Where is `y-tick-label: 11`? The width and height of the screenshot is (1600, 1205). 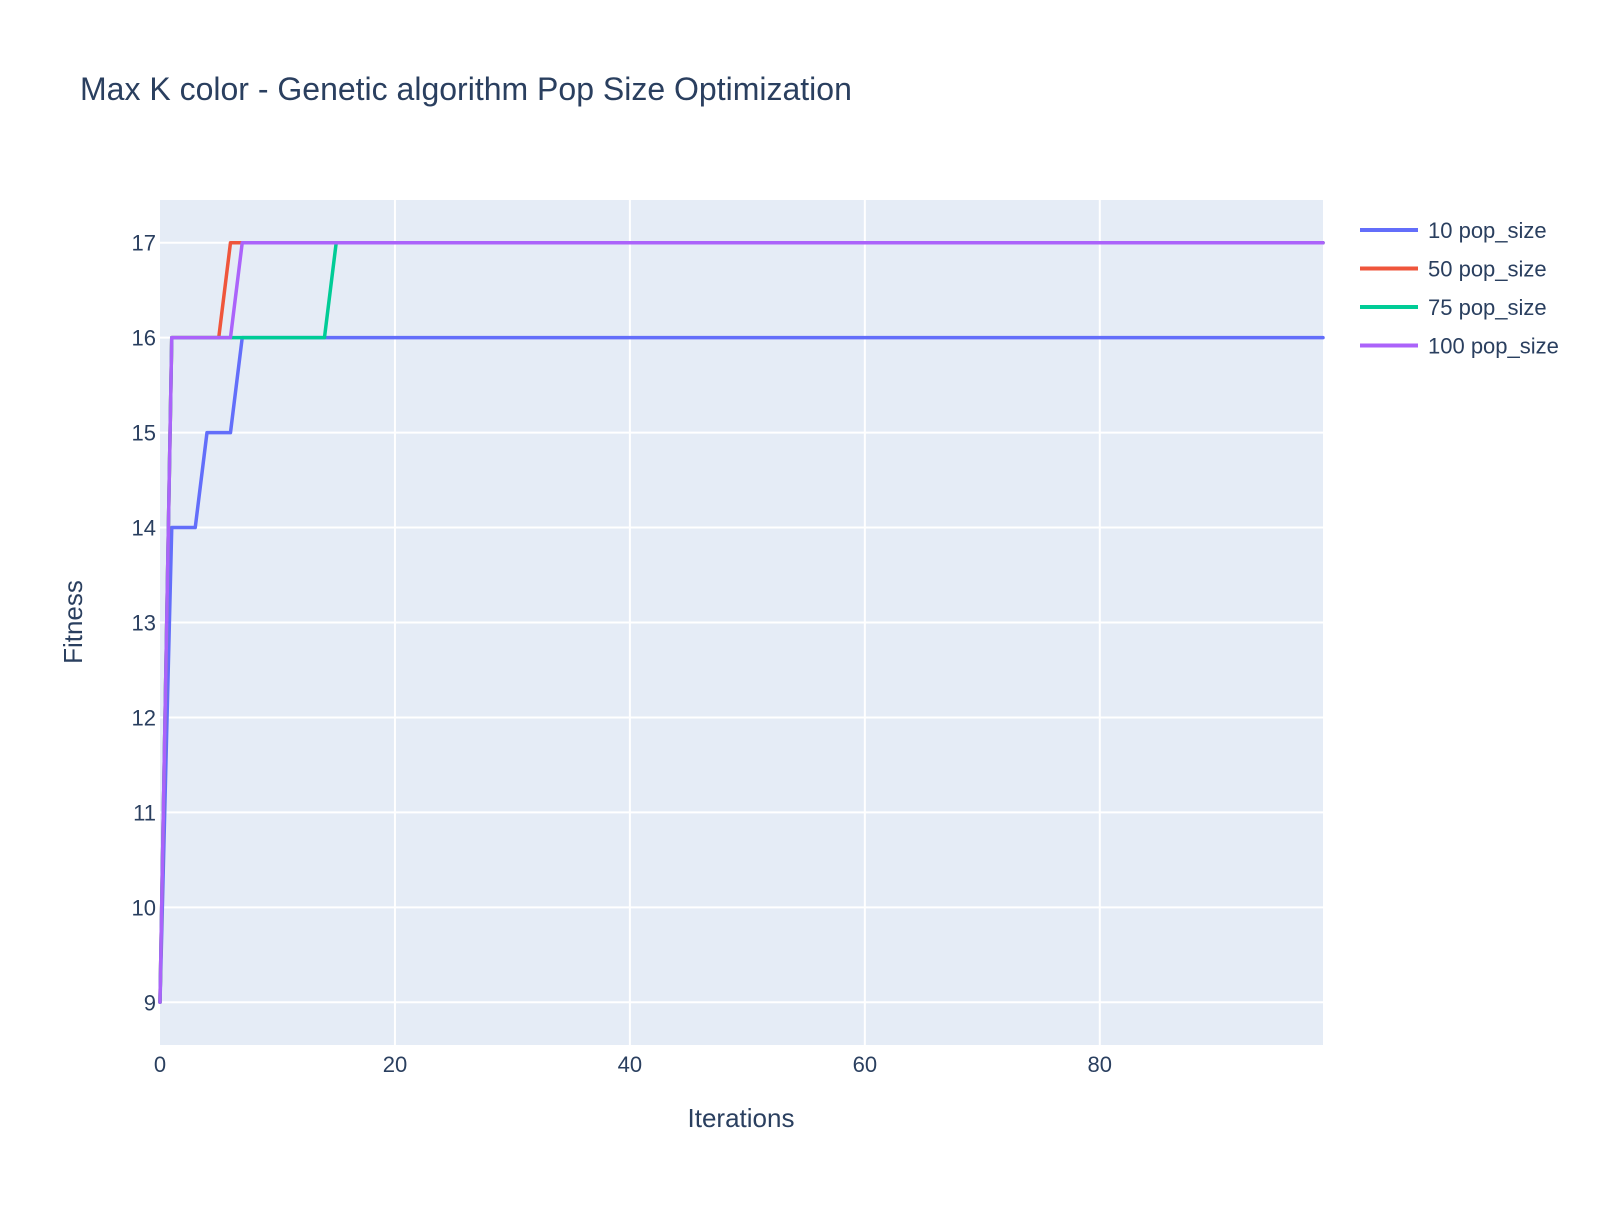
y-tick-label: 11 is located at coordinates (144, 812).